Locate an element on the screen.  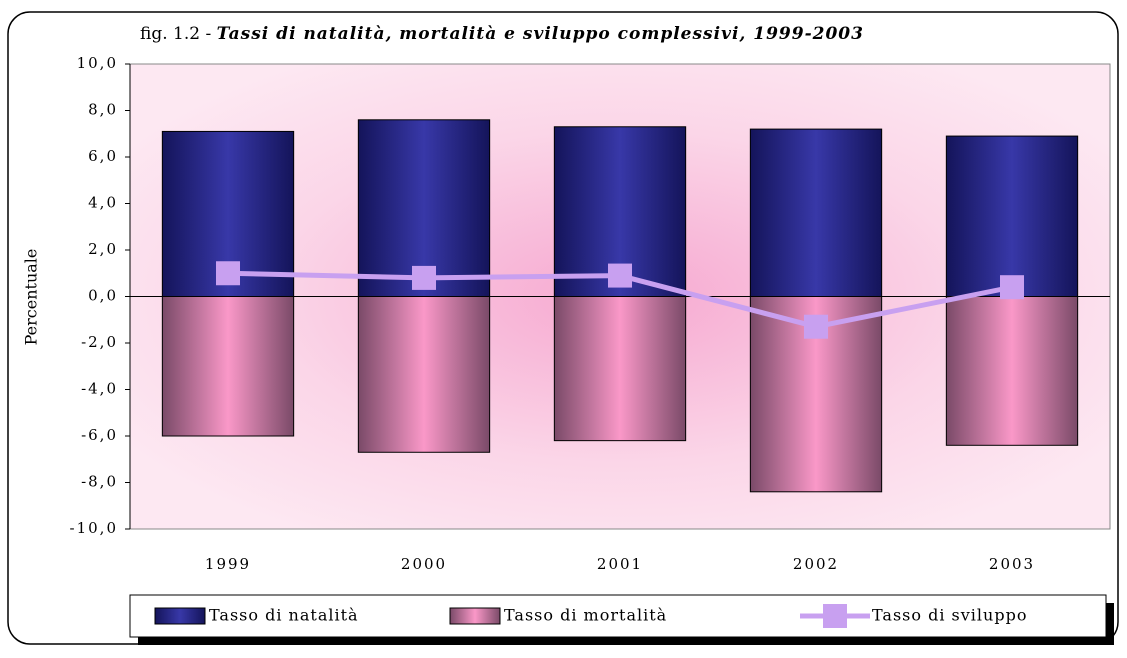
y-tick-label: 4,0 is located at coordinates (103, 203).